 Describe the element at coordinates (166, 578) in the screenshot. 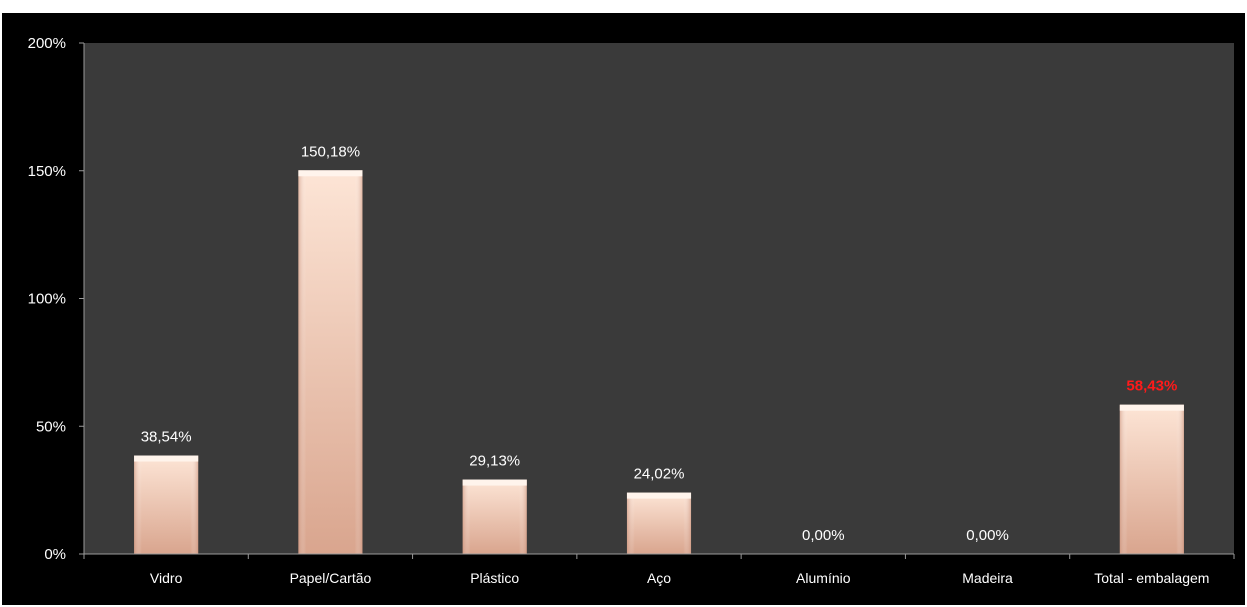

I see `x-category-label: Vidro` at that location.